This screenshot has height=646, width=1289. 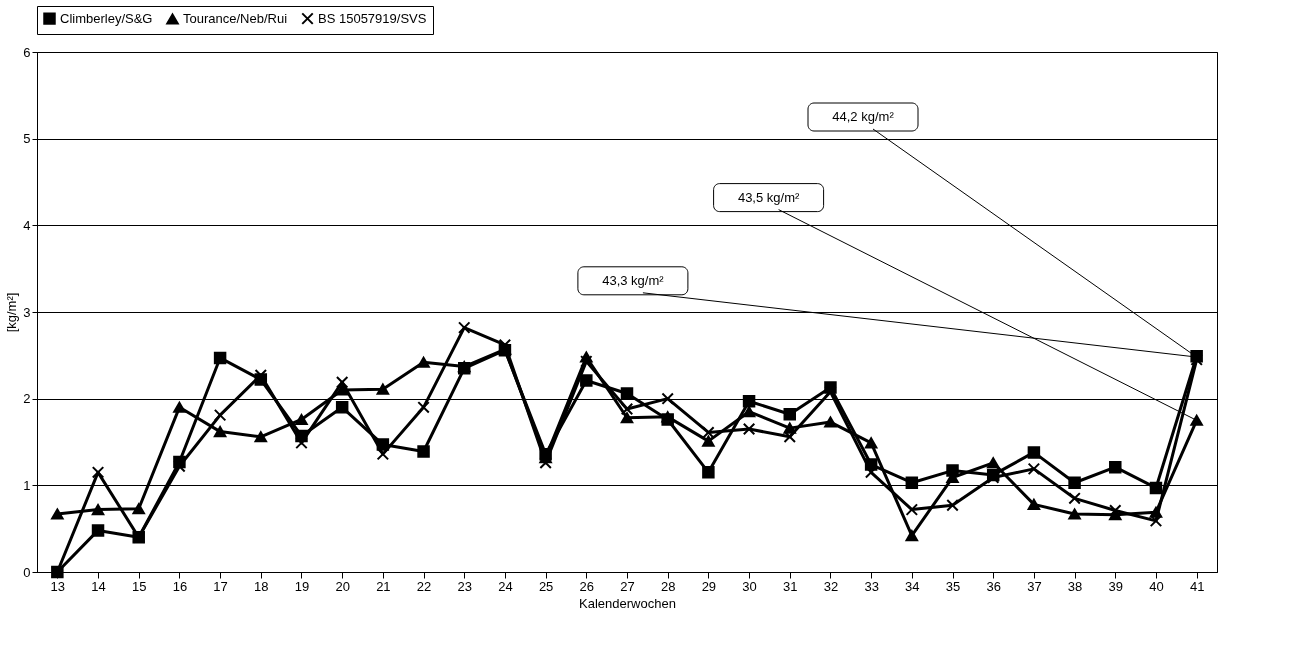 What do you see at coordinates (235, 18) in the screenshot?
I see `legend-label: Tourance/Neb/Rui` at bounding box center [235, 18].